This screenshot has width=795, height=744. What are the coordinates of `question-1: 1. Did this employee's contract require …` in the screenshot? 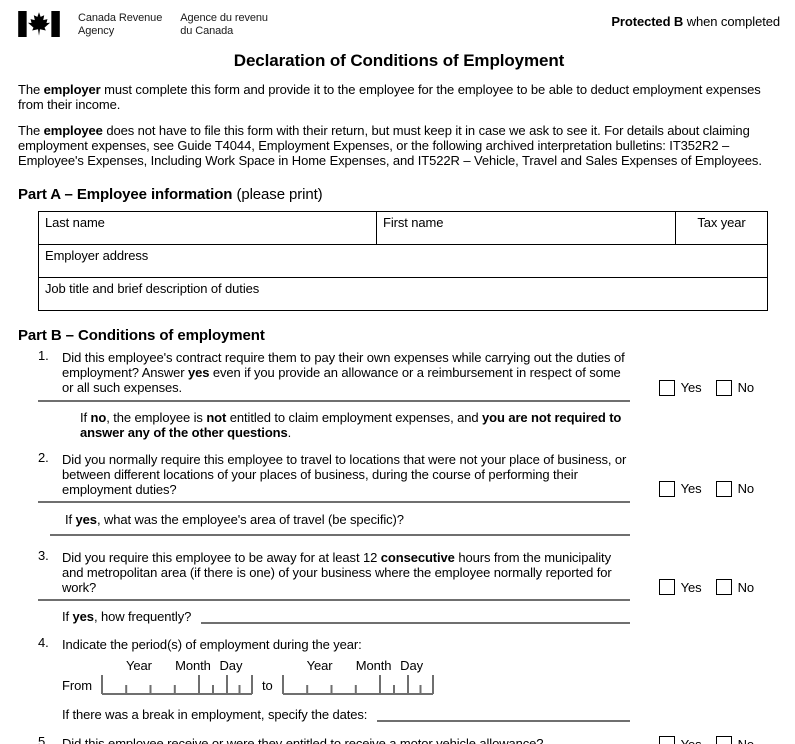 It's located at (399, 375).